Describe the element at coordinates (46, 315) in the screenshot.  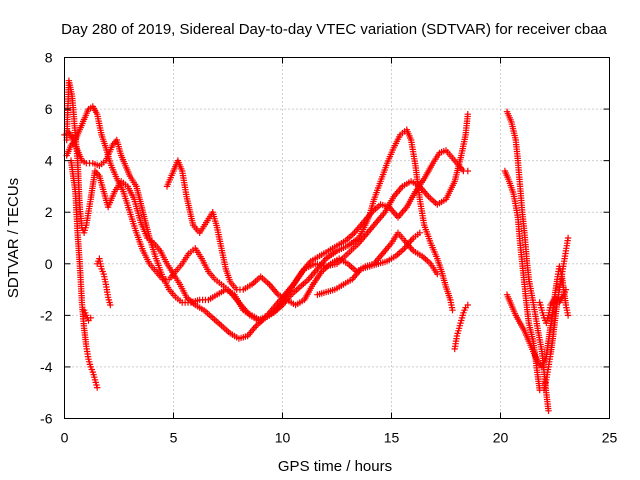
I see `y-tick-label: -2` at that location.